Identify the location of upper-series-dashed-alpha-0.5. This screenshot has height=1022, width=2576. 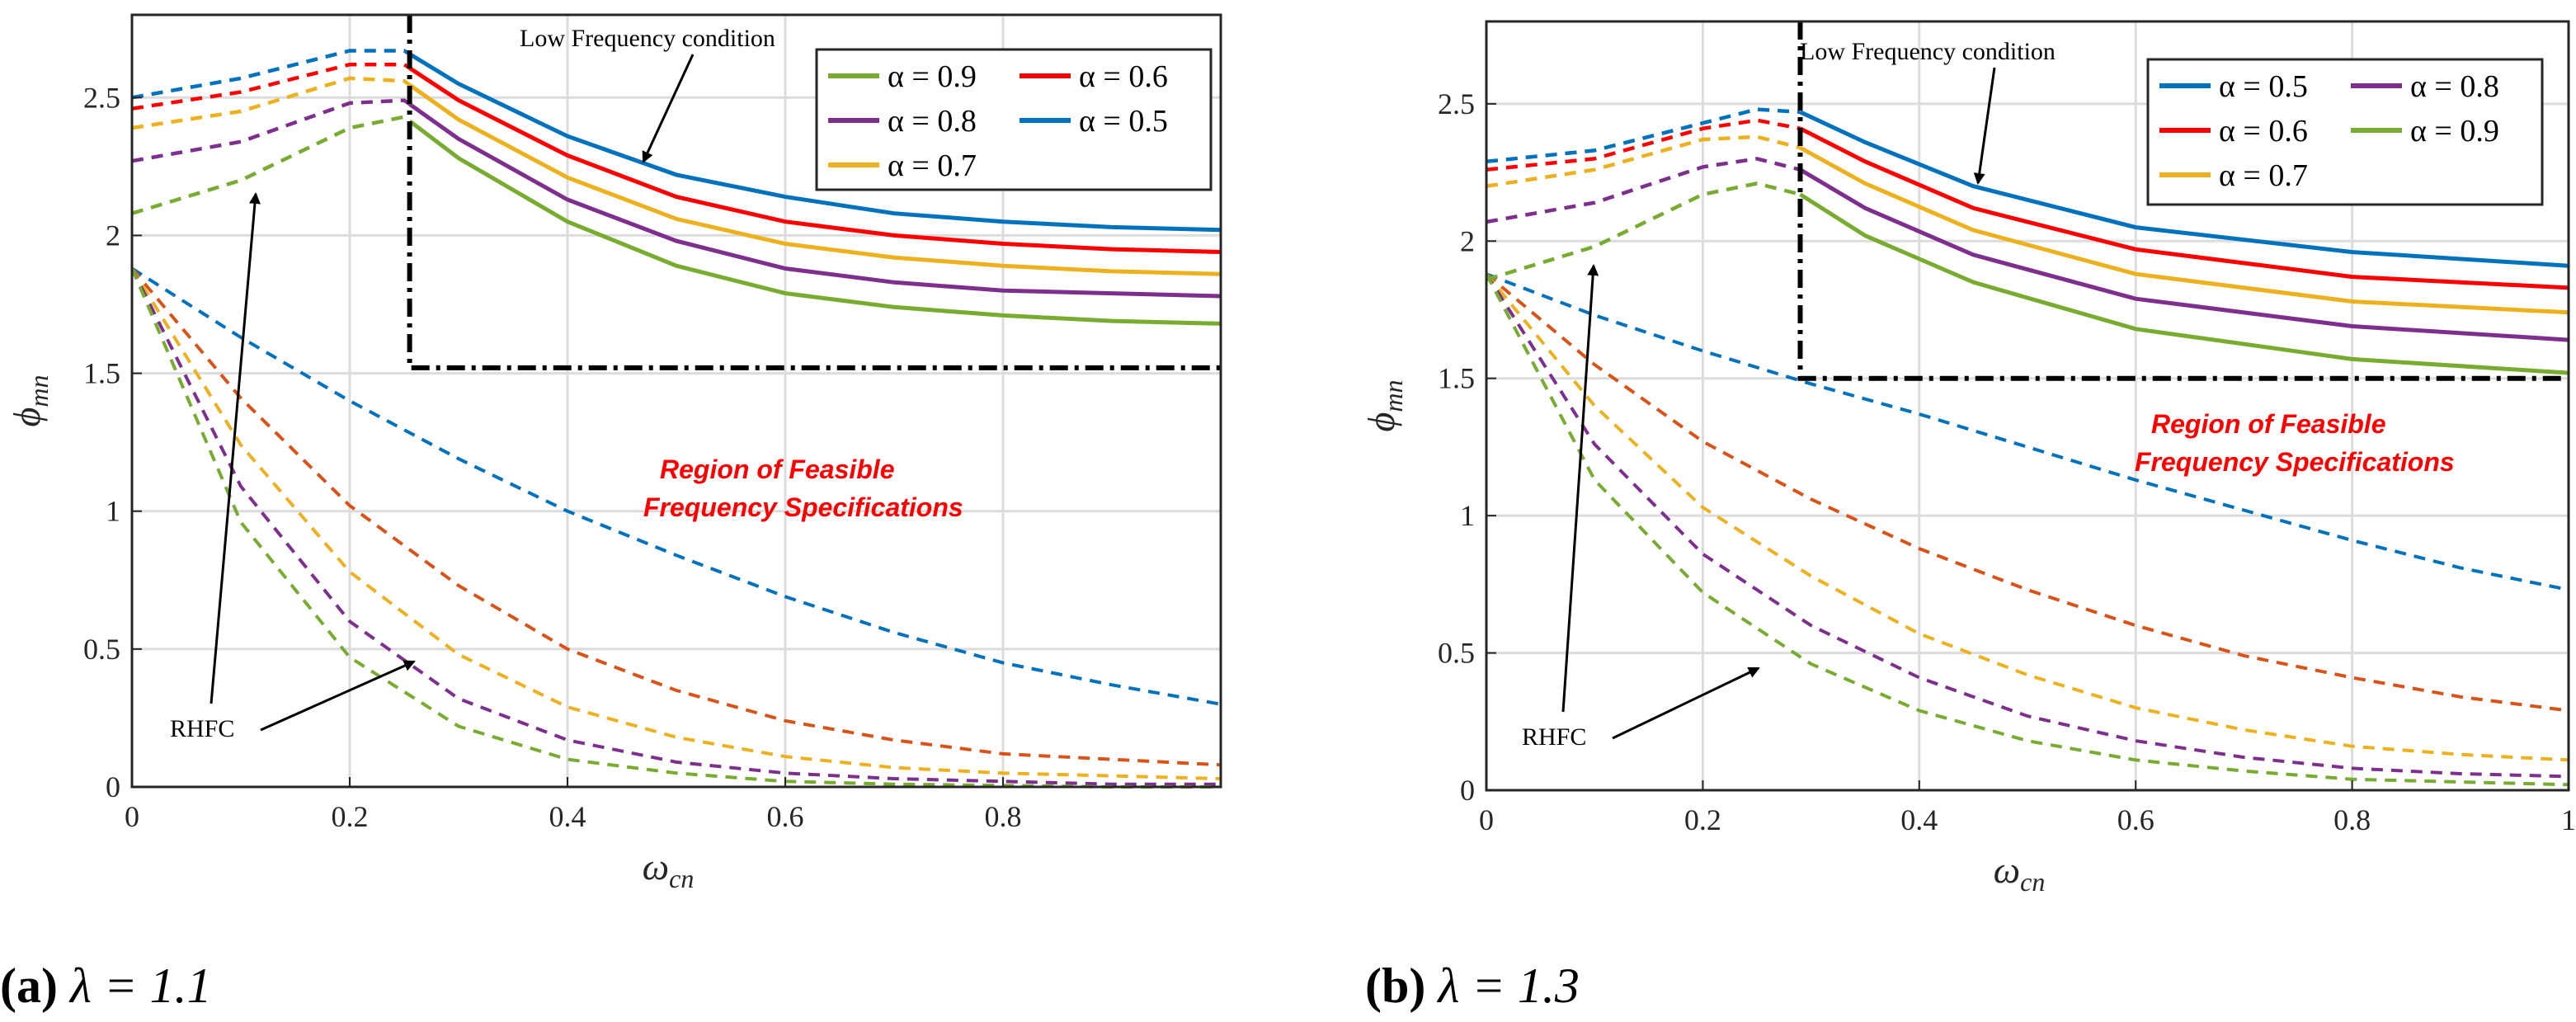
(271, 74).